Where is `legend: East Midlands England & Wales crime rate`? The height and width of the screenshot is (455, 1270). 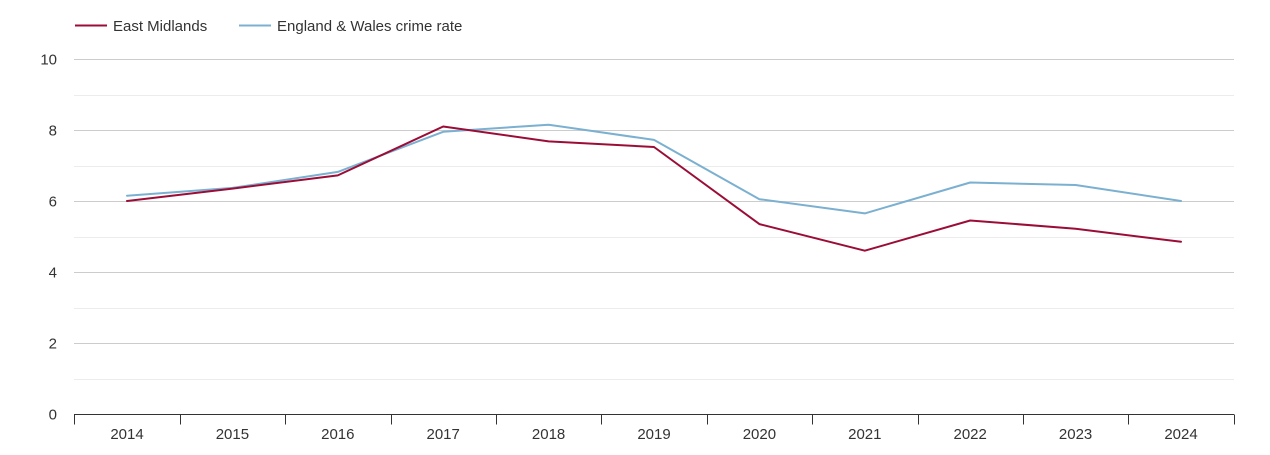 legend: East Midlands England & Wales crime rate is located at coordinates (268, 26).